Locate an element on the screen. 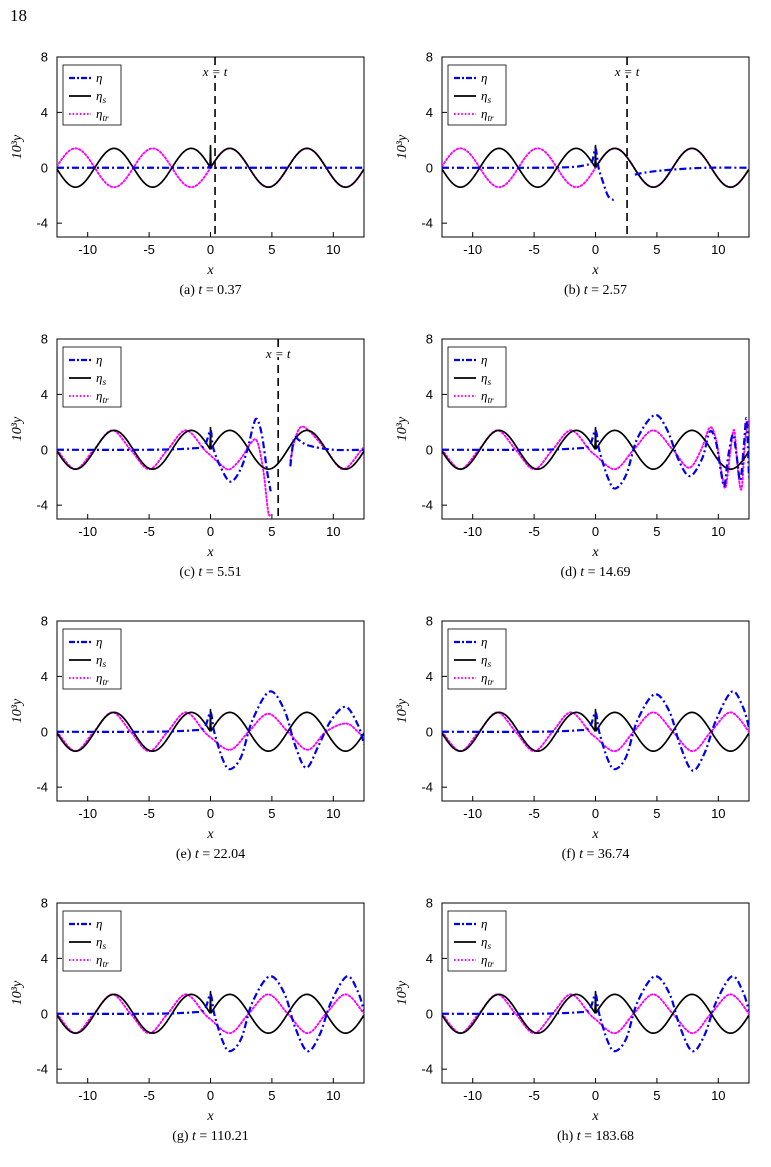 This screenshot has height=1167, width=771. chart-panel-e: -10 -5 0 5 10 -4 0 4 8 x 10³y η ηs ηtr (e) t = 22.04 is located at coordinates (192, 739).